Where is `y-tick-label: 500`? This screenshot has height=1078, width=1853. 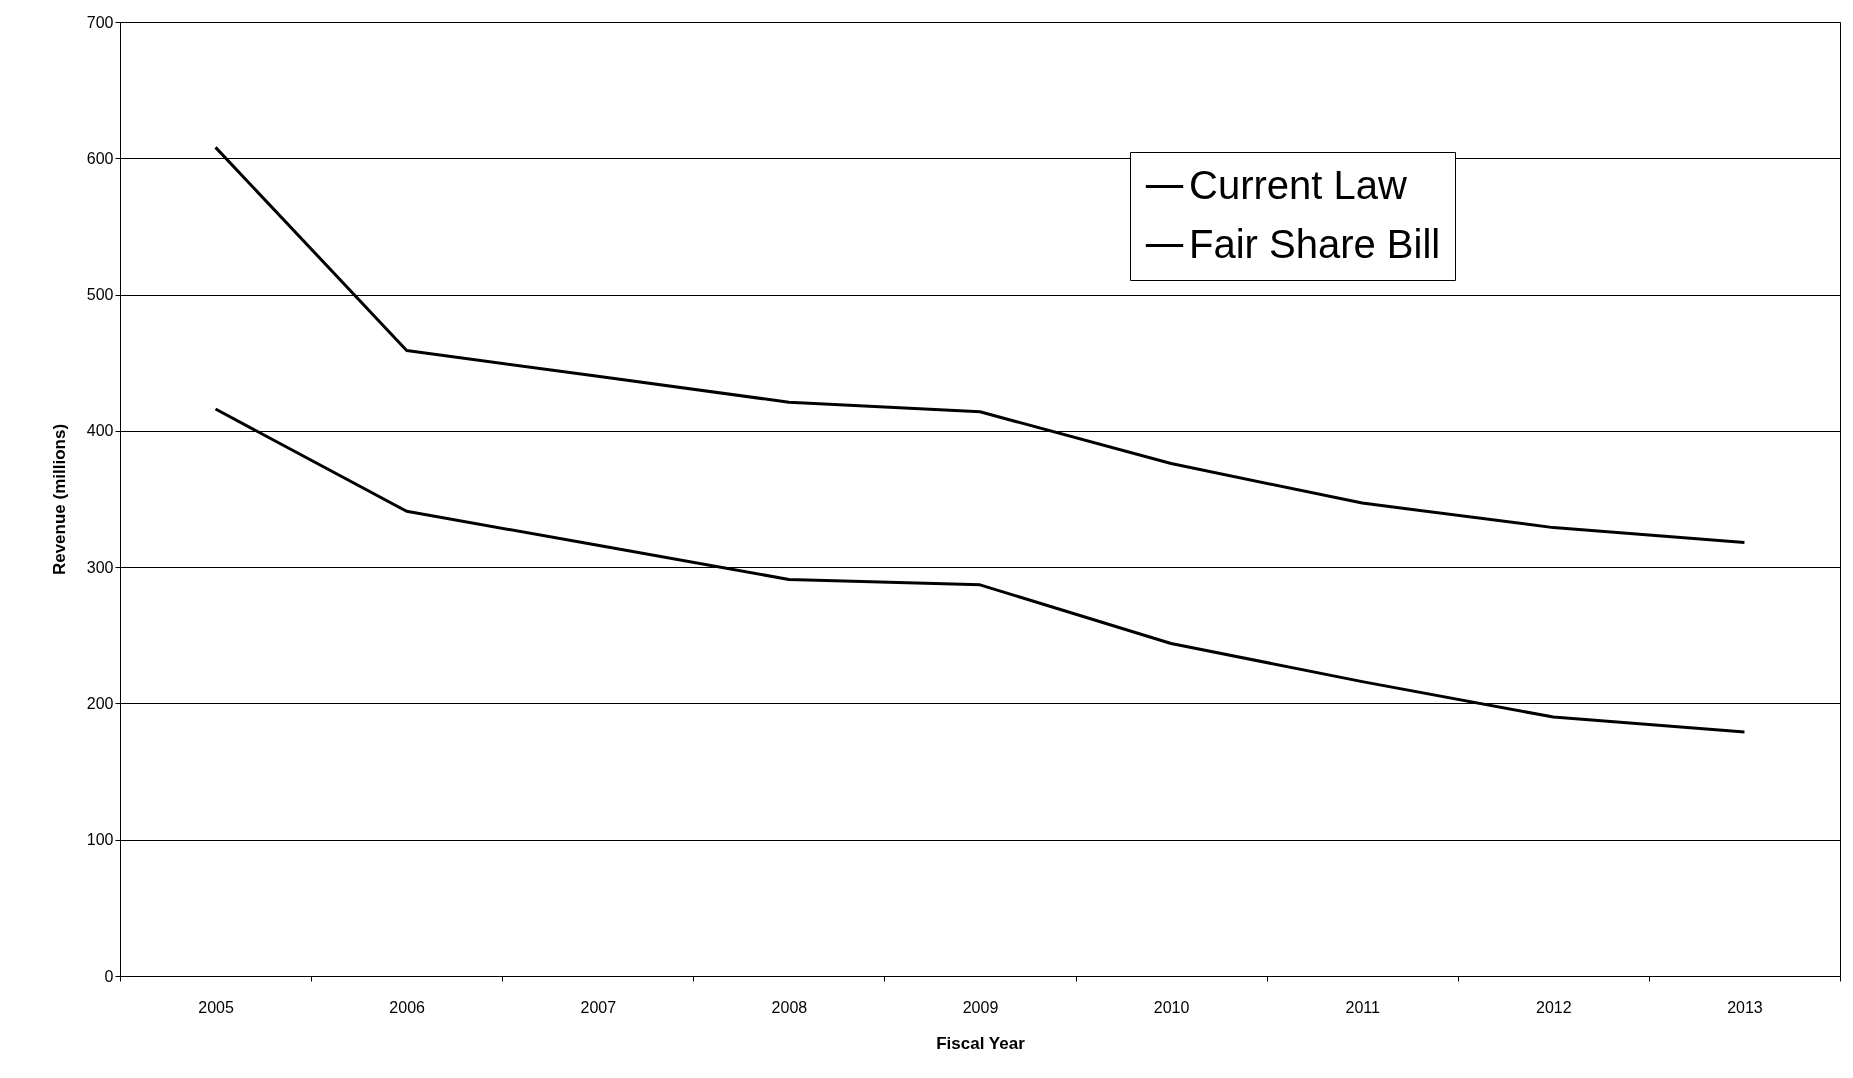 y-tick-label: 500 is located at coordinates (100, 295).